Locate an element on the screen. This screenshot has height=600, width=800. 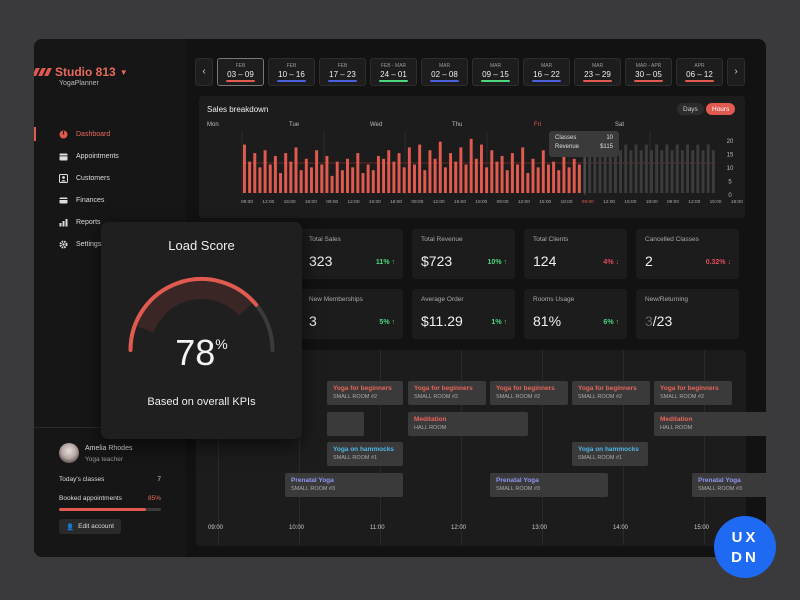
event-room: SMALL ROOM #1 is located at coordinates (600, 458).